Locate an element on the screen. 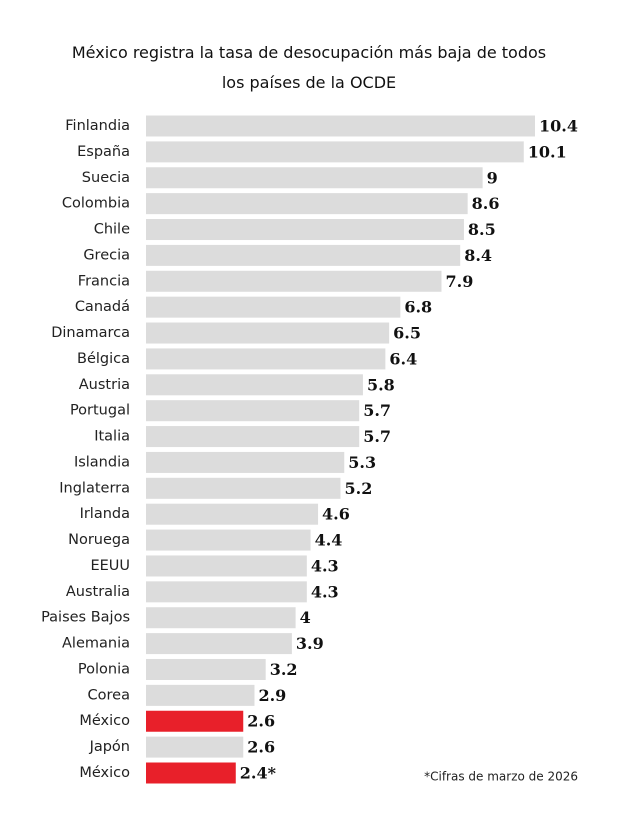 The height and width of the screenshot is (836, 618). category-label: Canadá is located at coordinates (102, 307).